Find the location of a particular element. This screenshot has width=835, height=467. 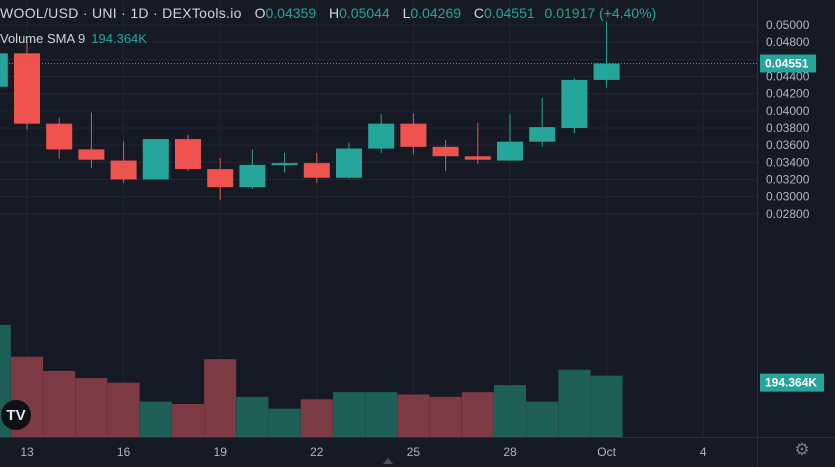

high-label: H is located at coordinates (334, 13).